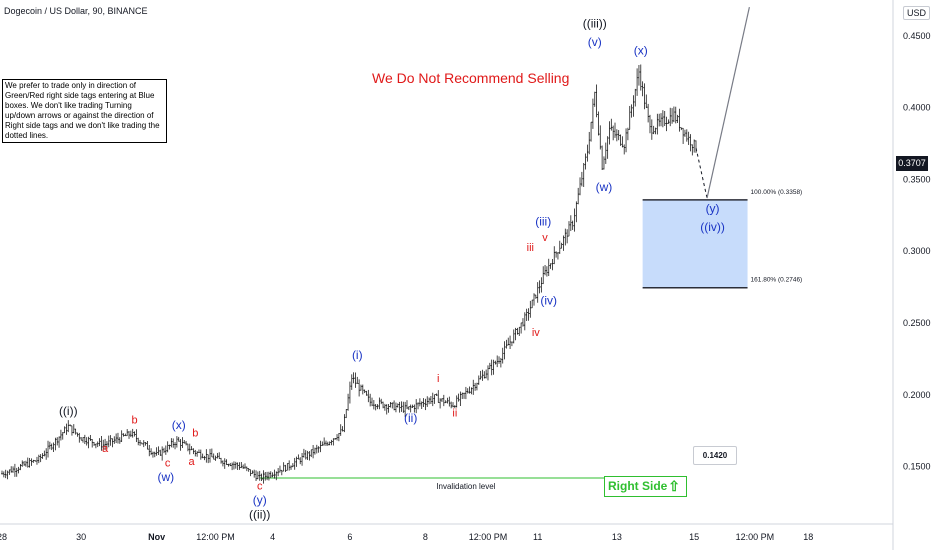 The width and height of the screenshot is (932, 550). Describe the element at coordinates (712, 227) in the screenshot. I see `wave-label: ((iv))` at that location.